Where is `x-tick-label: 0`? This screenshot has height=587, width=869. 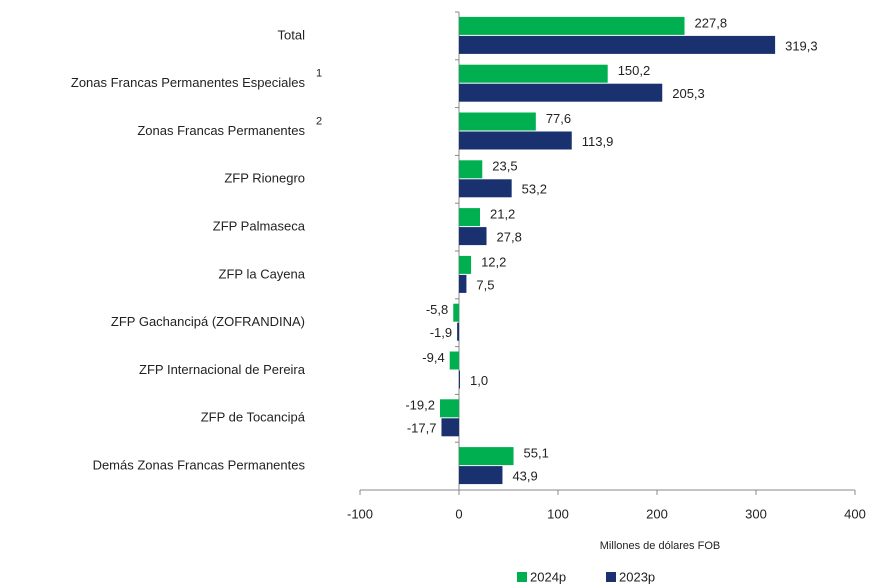
x-tick-label: 0 is located at coordinates (458, 513).